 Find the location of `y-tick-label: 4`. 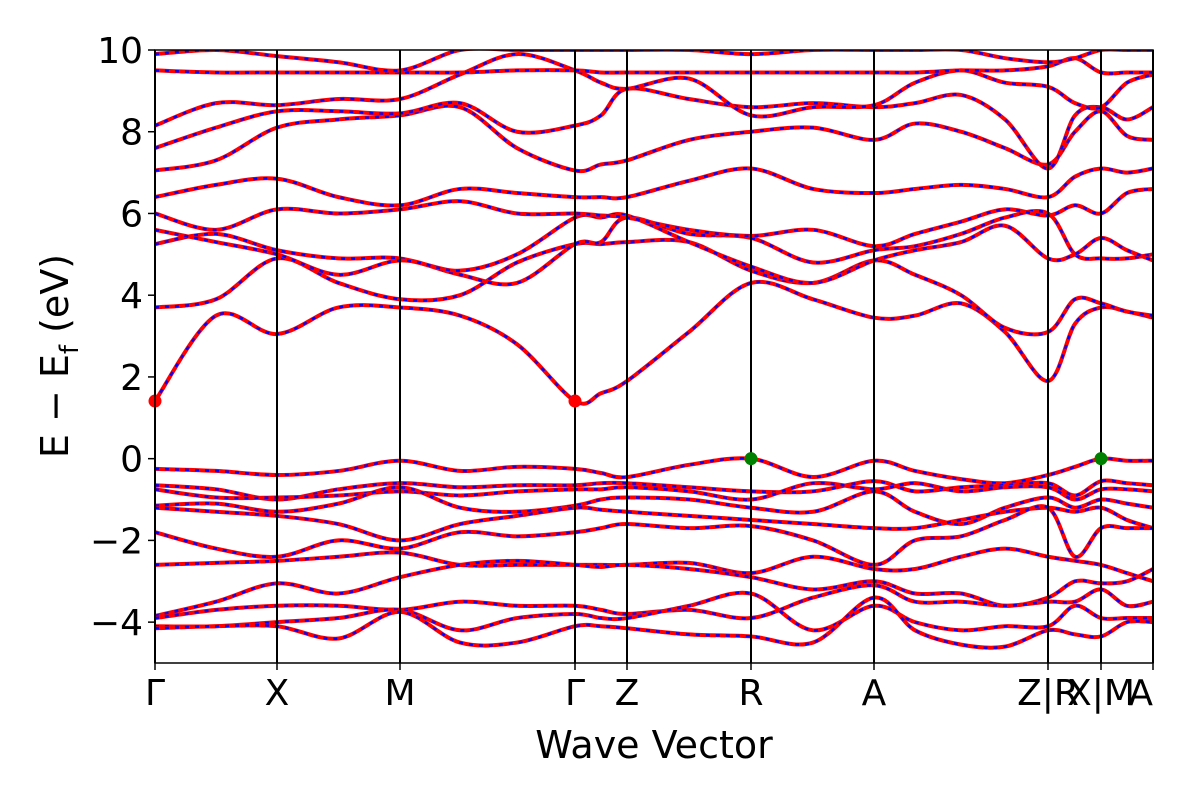

y-tick-label: 4 is located at coordinates (131, 296).